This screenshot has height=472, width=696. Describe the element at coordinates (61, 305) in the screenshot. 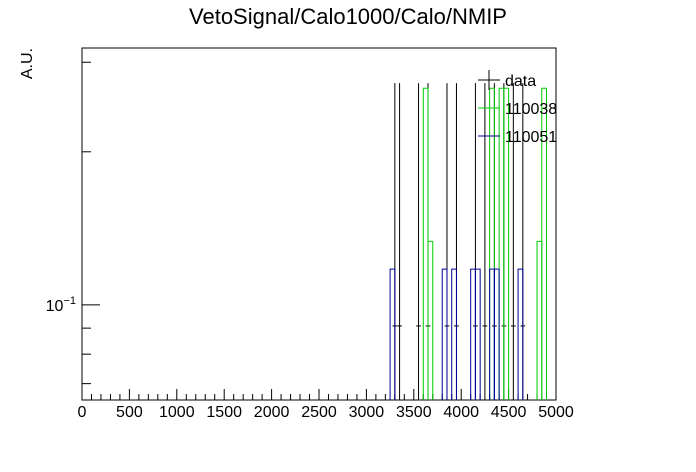

I see `y-tick-label: 10−1` at that location.